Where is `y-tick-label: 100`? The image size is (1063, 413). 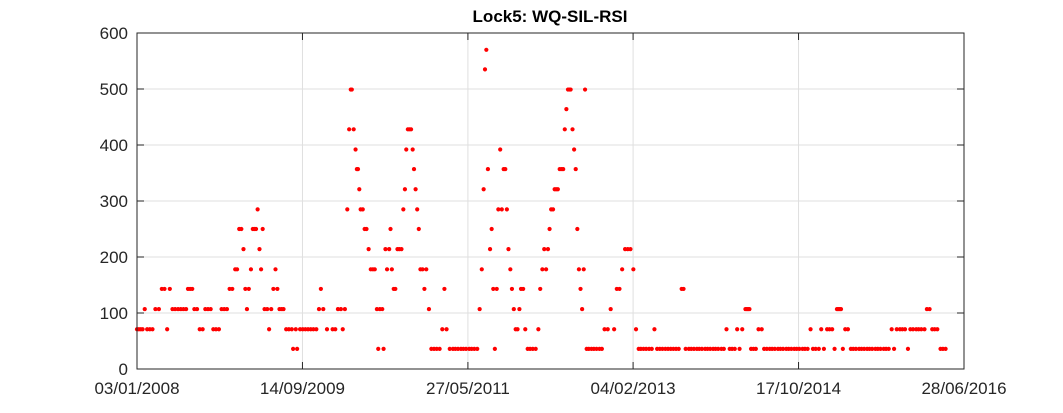 y-tick-label: 100 is located at coordinates (114, 313).